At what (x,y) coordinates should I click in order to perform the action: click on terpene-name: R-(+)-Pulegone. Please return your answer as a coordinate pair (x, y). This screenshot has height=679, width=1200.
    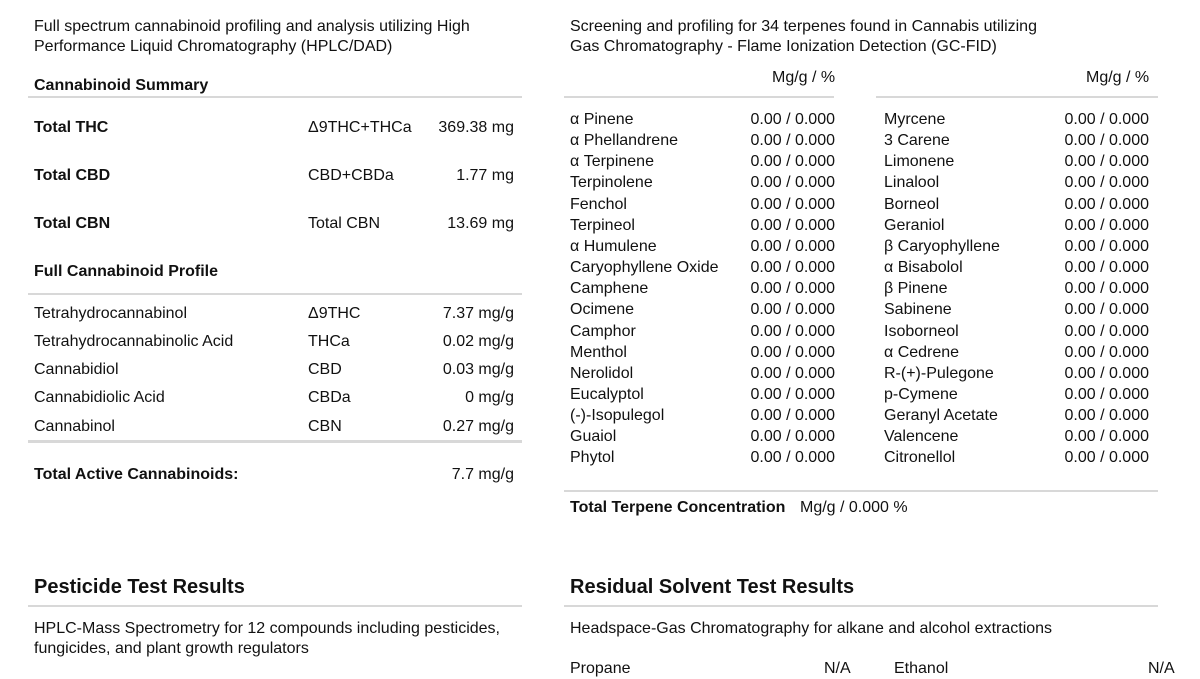
    Looking at the image, I should click on (939, 373).